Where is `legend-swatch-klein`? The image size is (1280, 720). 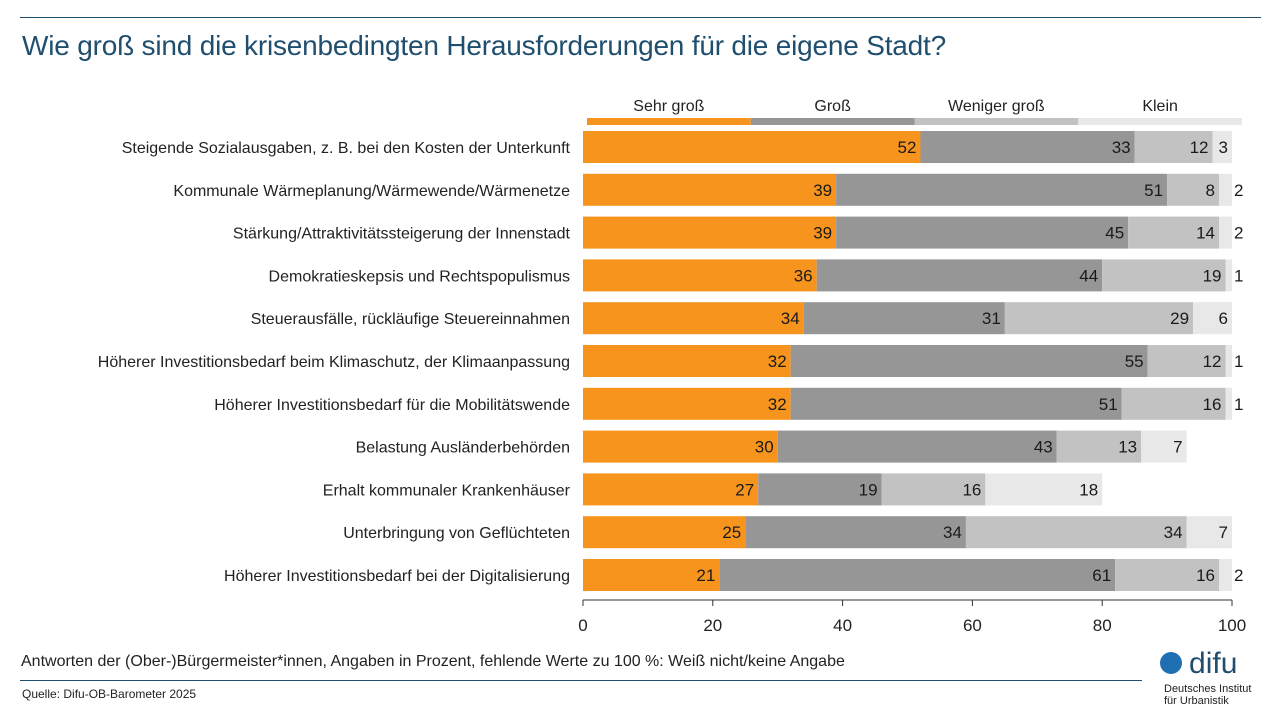 legend-swatch-klein is located at coordinates (1160, 121).